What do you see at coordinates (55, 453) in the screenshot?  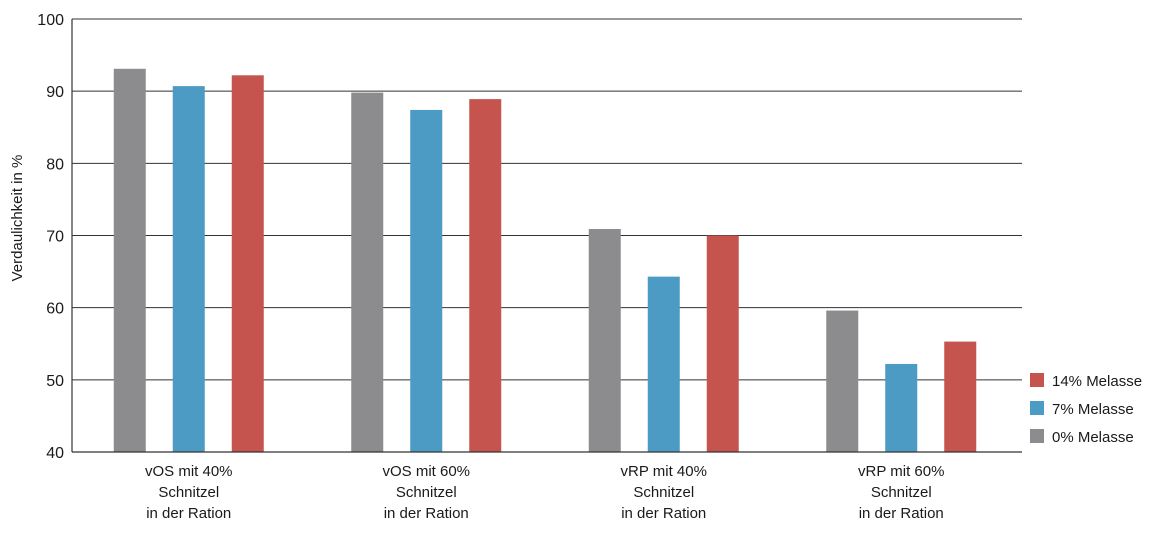 I see `y-tick-label: 40` at bounding box center [55, 453].